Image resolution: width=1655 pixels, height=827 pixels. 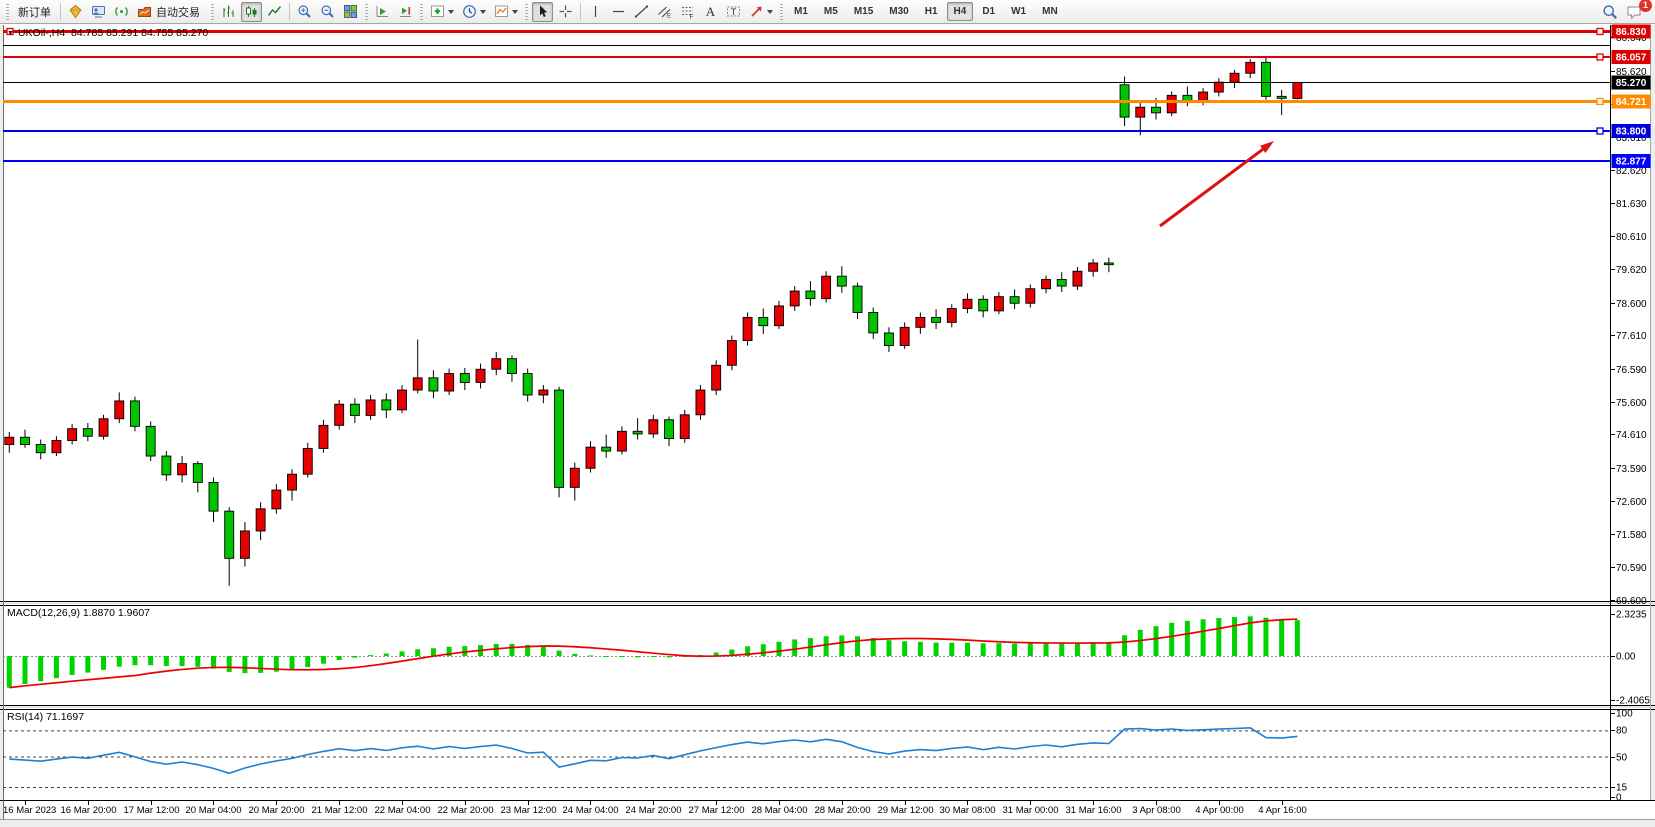 I want to click on horizontal-line-button, so click(x=618, y=12).